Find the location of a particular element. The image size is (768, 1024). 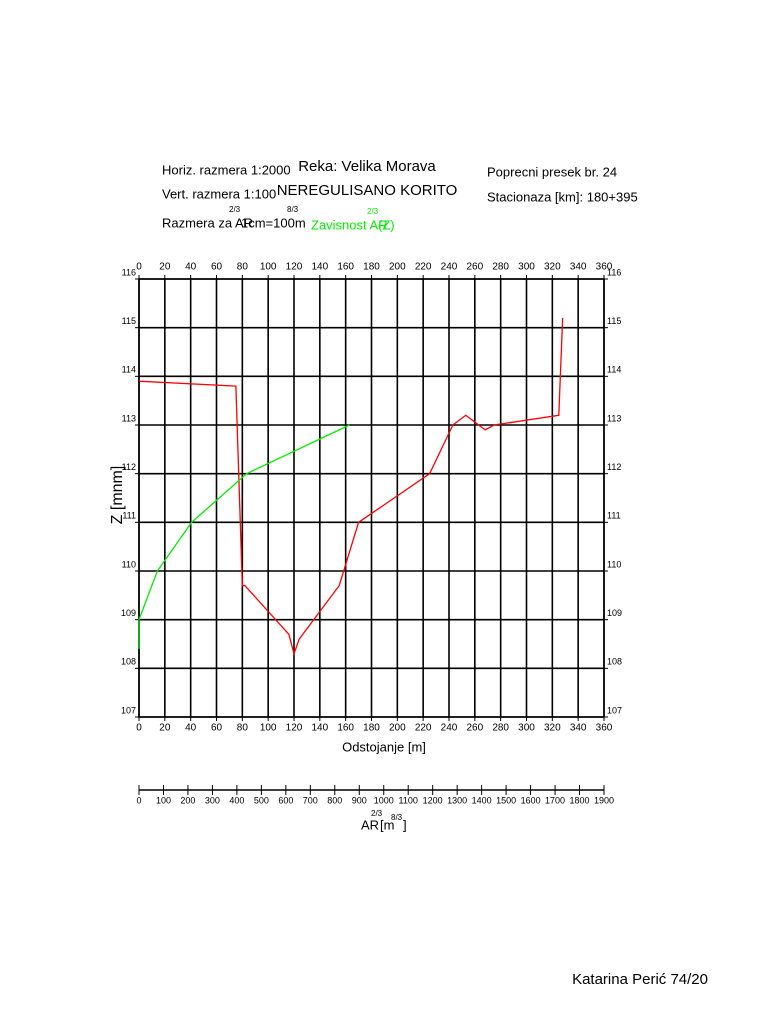

x2-tick-label: 300 is located at coordinates (212, 800).